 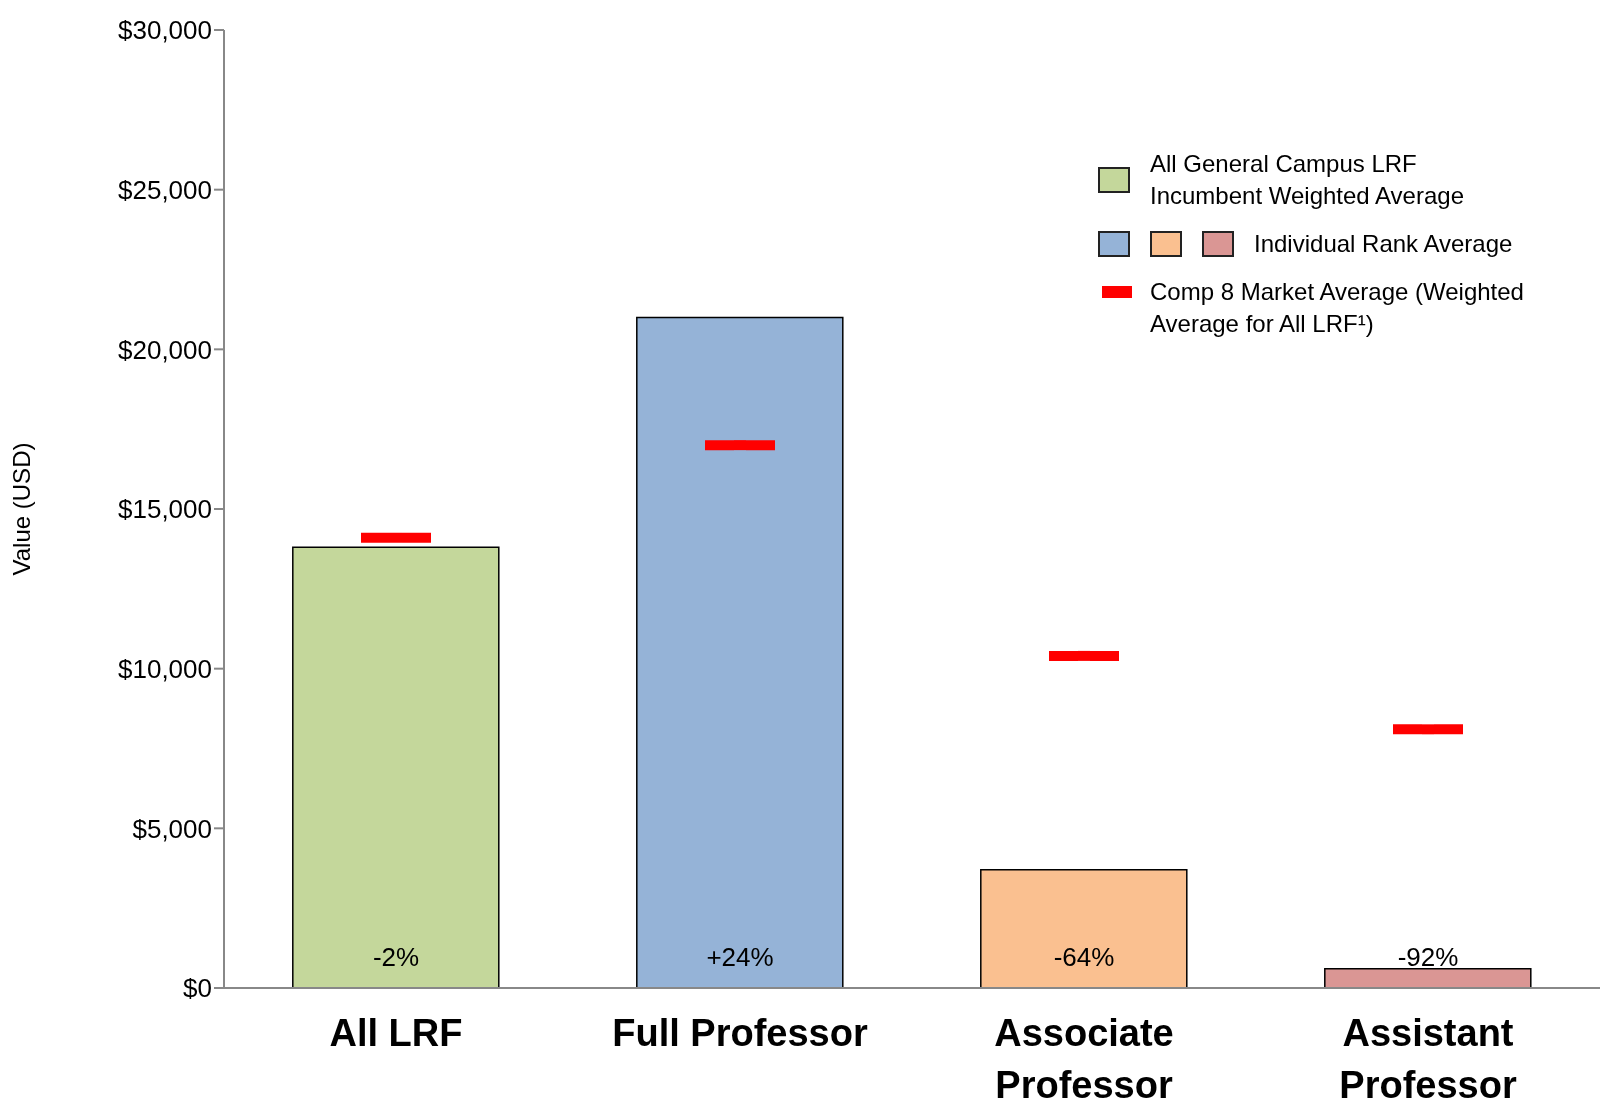 I want to click on y-axis-title: Value (USD), so click(x=21, y=509).